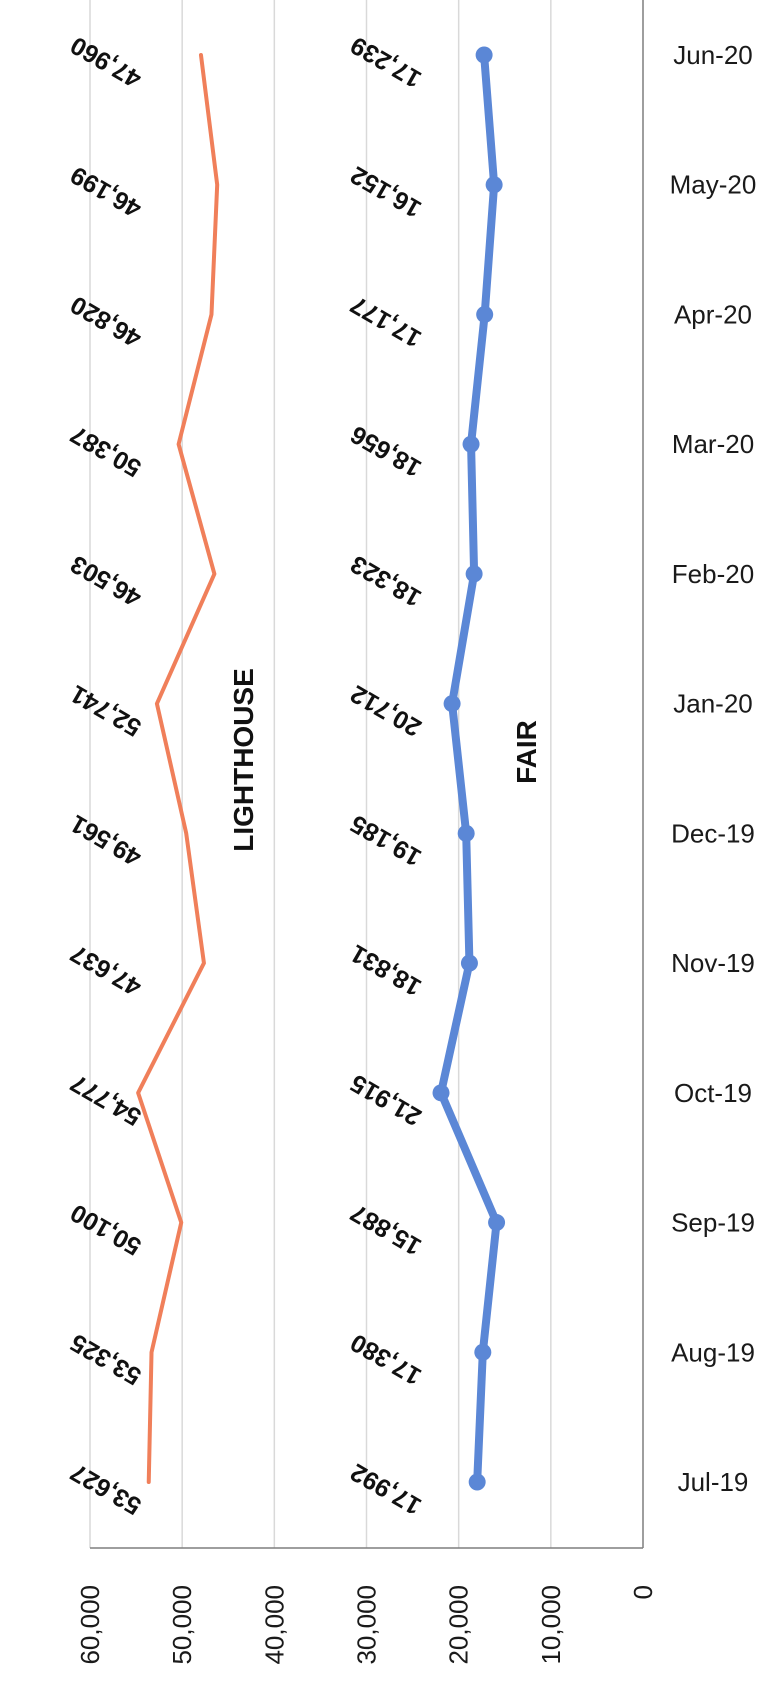 This screenshot has width=783, height=1701. What do you see at coordinates (713, 1352) in the screenshot?
I see `month-label: Aug-19` at bounding box center [713, 1352].